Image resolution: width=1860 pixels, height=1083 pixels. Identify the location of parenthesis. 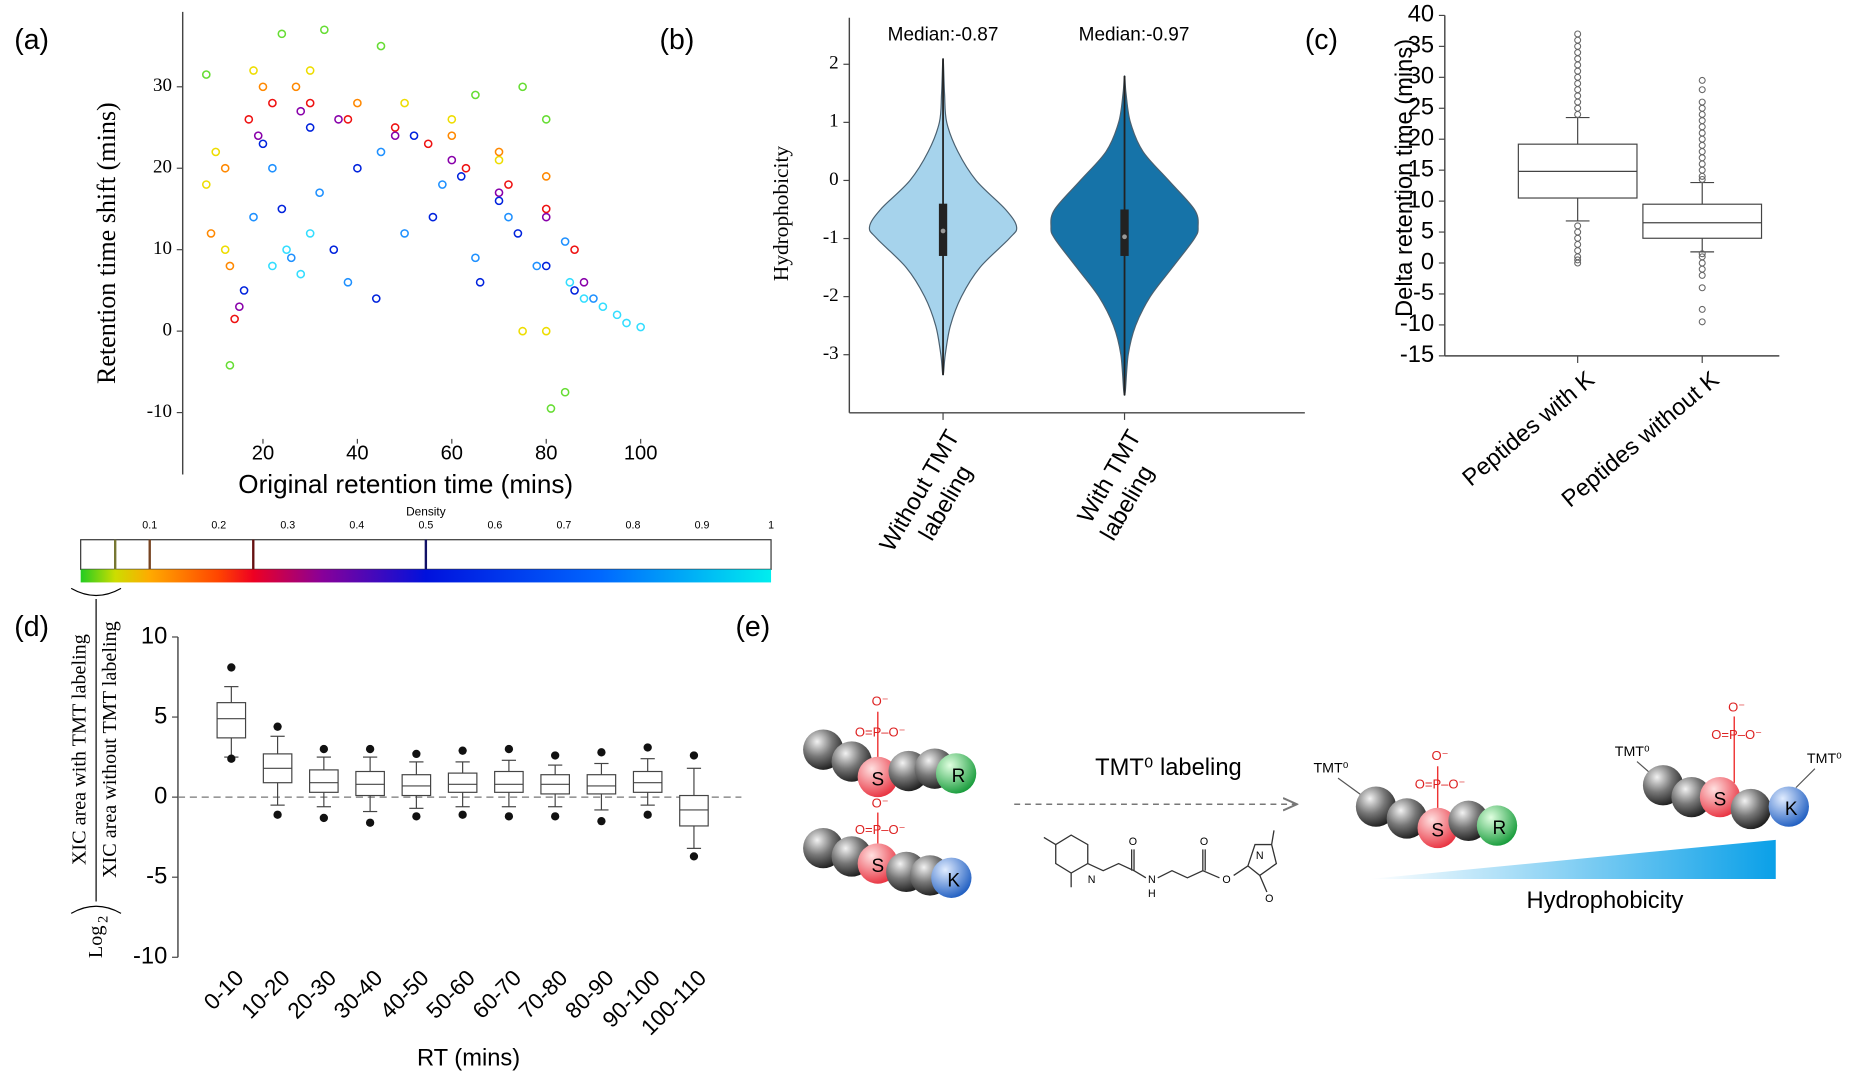
(96, 909).